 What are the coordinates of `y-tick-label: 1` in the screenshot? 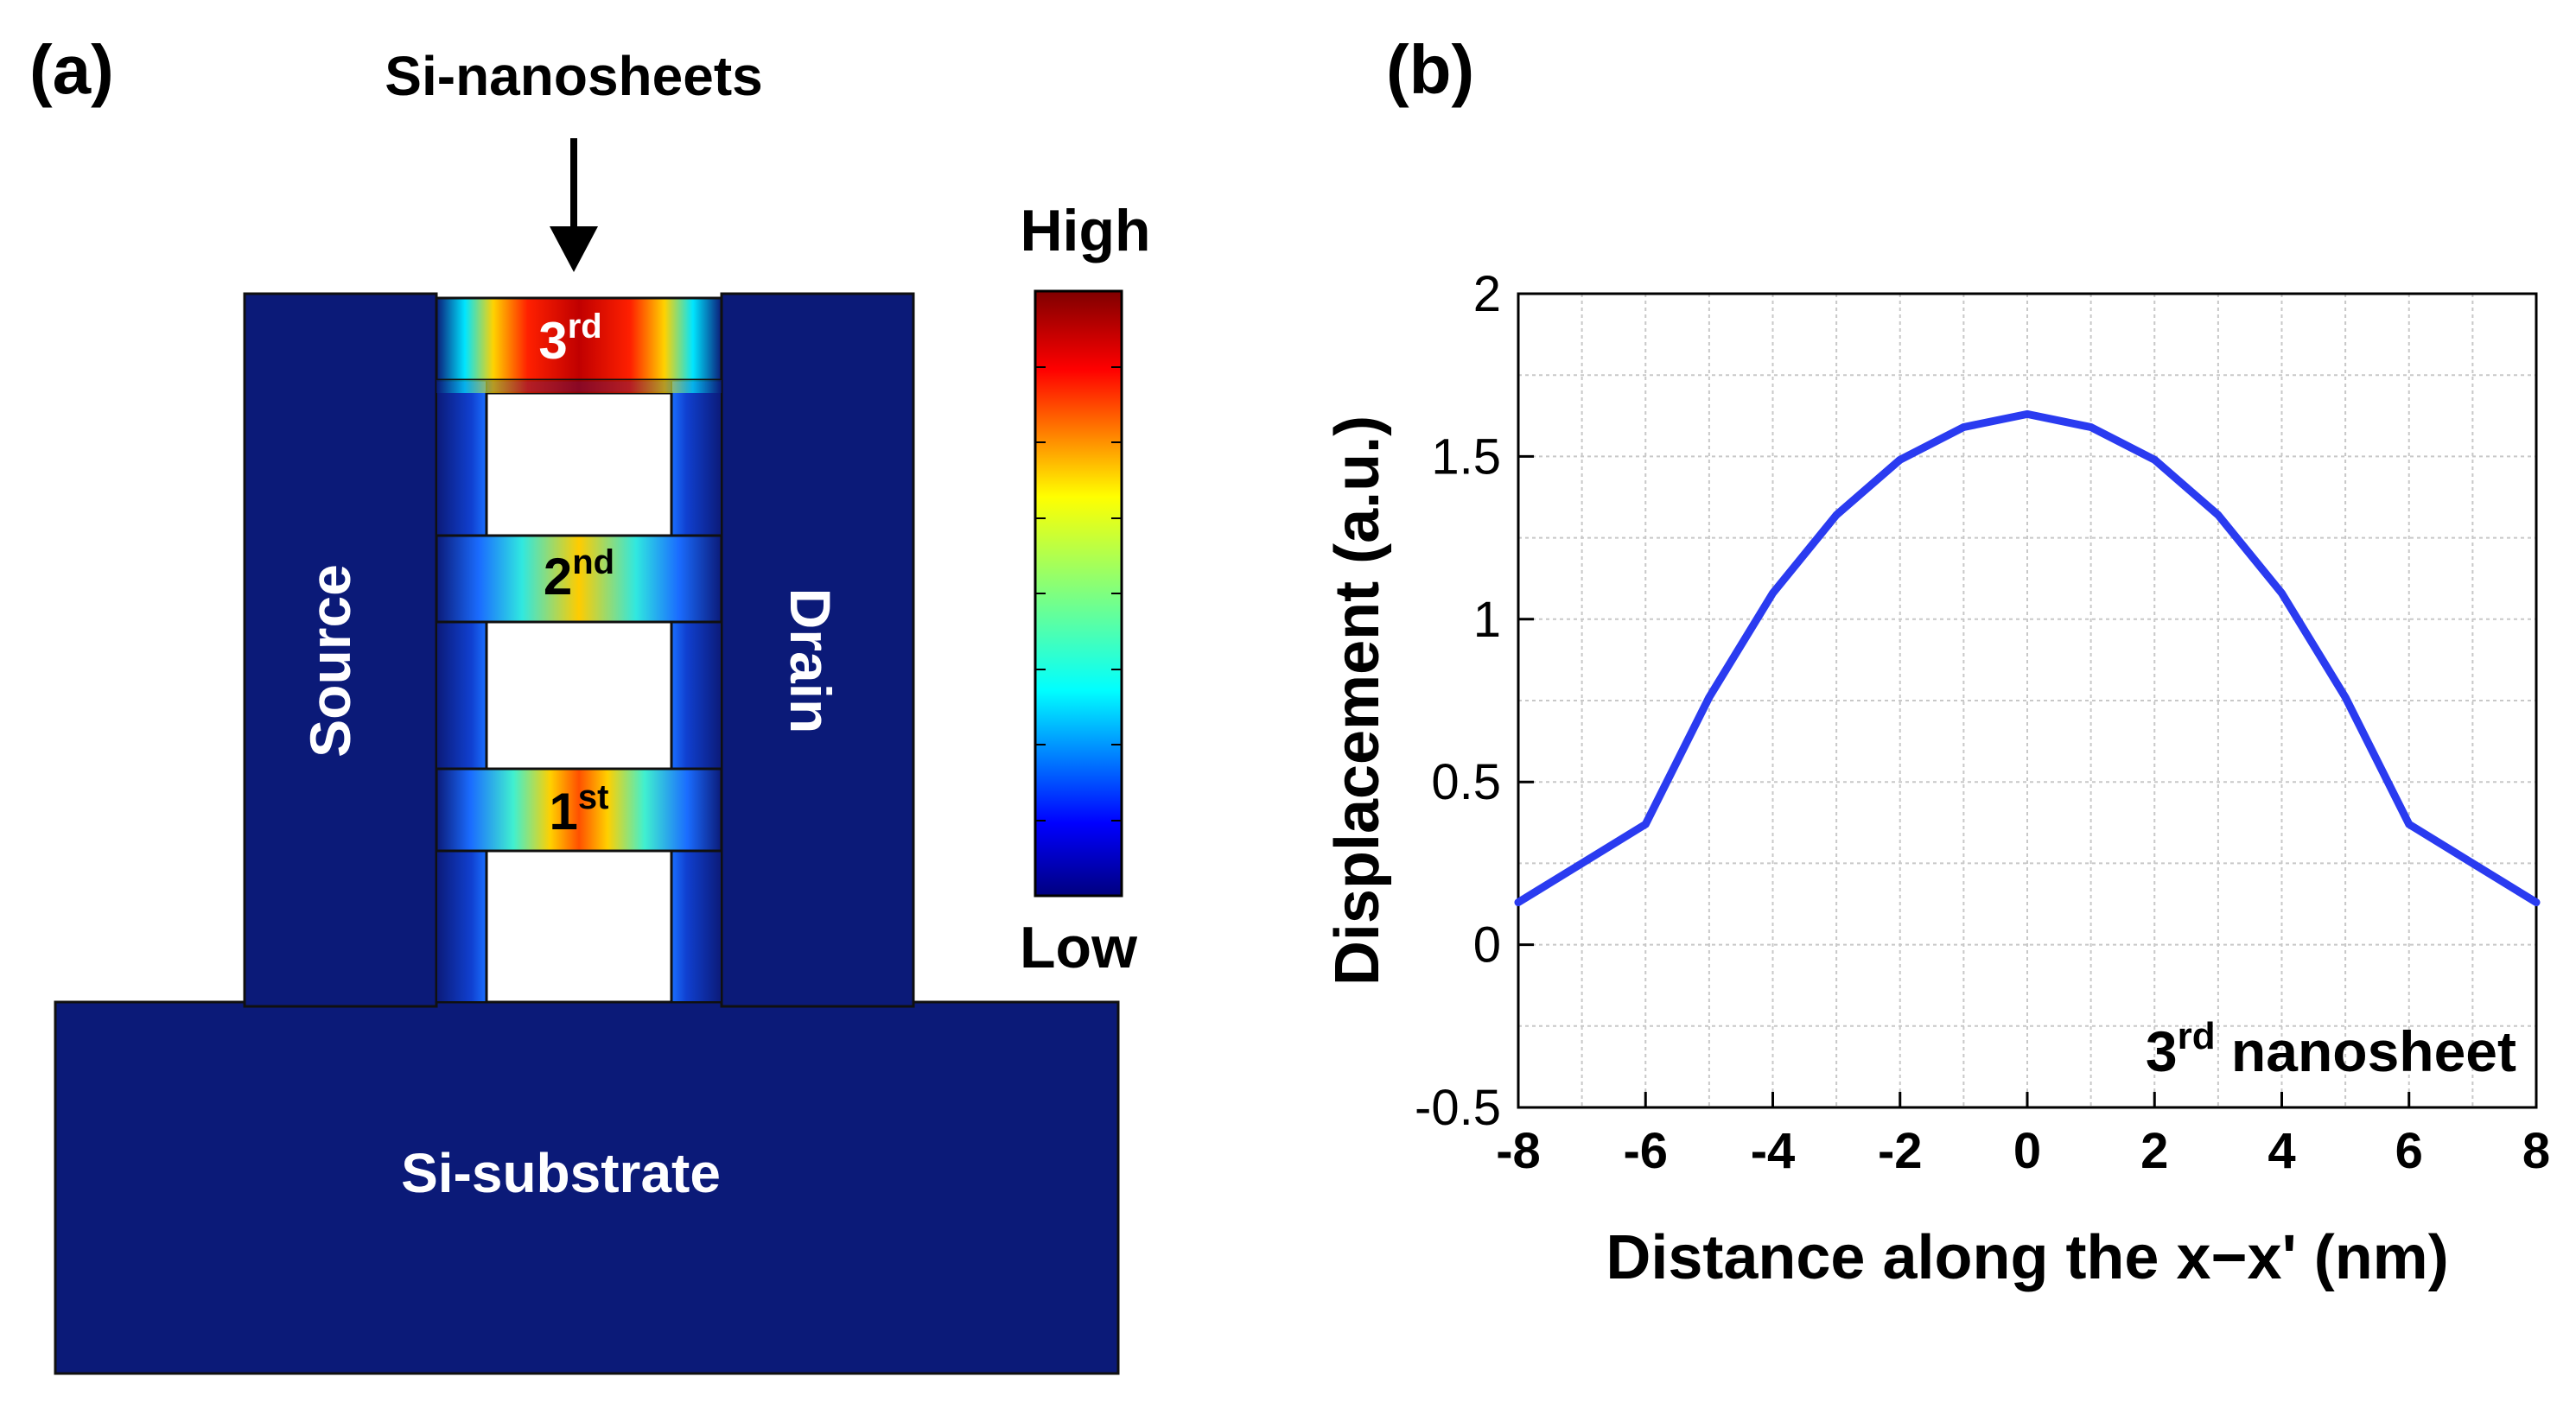 It's located at (1487, 620).